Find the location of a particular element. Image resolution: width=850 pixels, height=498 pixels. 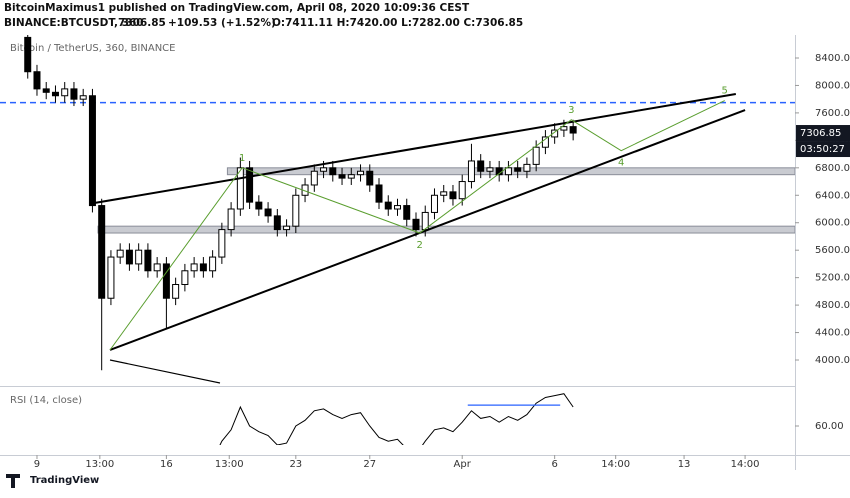

last-price: 7306.85 is located at coordinates (142, 23).